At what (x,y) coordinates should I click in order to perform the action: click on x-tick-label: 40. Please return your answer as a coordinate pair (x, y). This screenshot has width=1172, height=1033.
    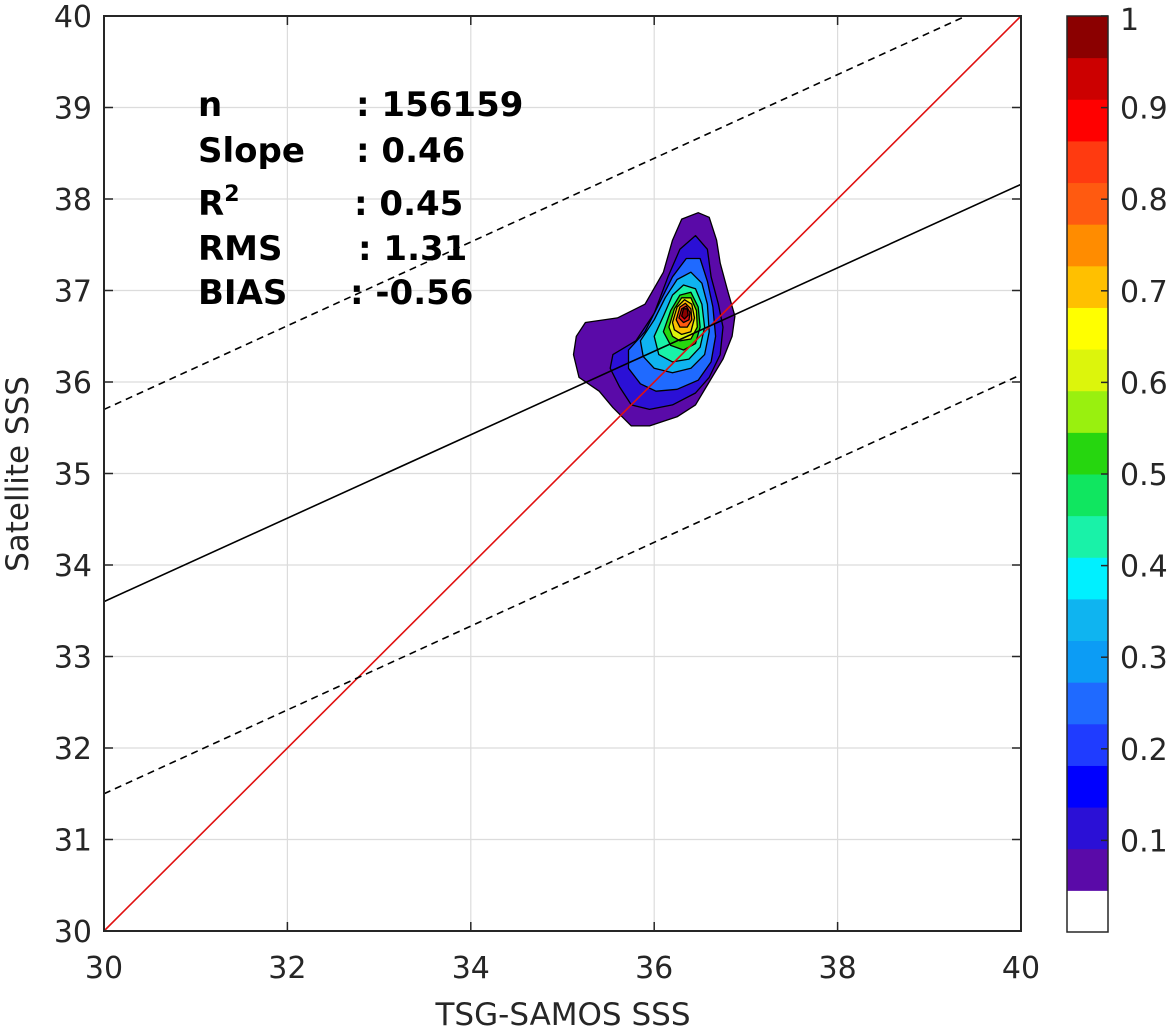
    Looking at the image, I should click on (1021, 968).